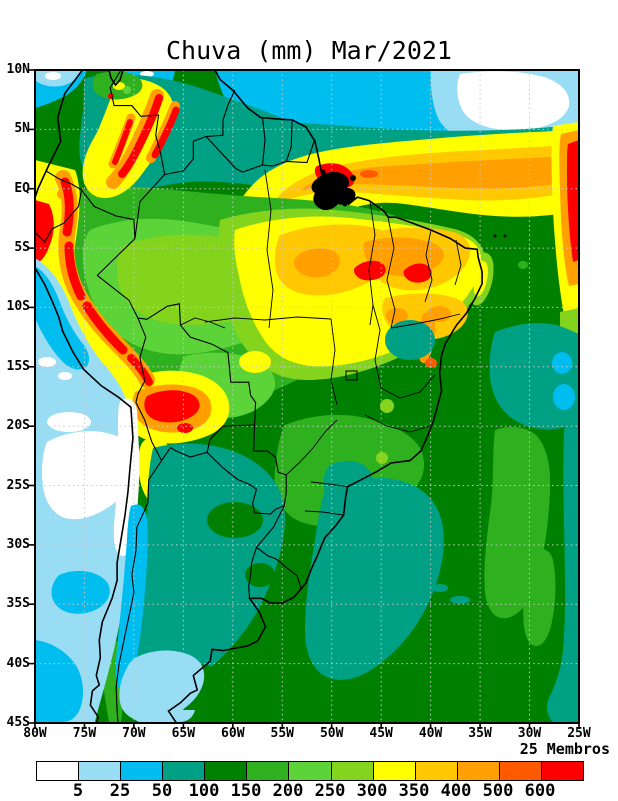 The image size is (618, 801). Describe the element at coordinates (498, 791) in the screenshot. I see `colorbar-value-500: 500` at that location.